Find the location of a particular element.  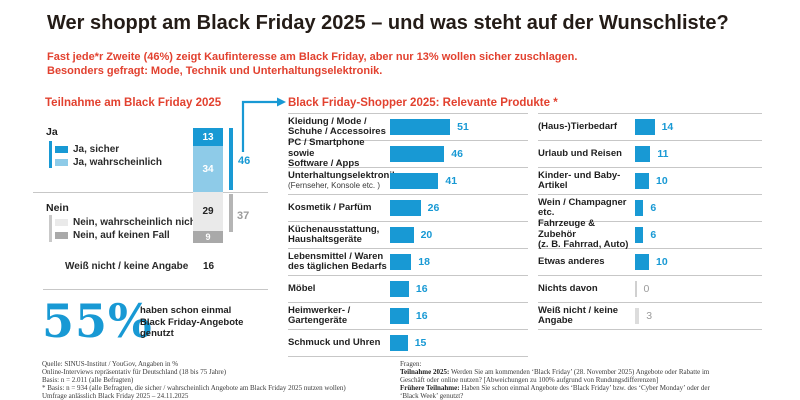

product-value: 0 is located at coordinates (646, 289).